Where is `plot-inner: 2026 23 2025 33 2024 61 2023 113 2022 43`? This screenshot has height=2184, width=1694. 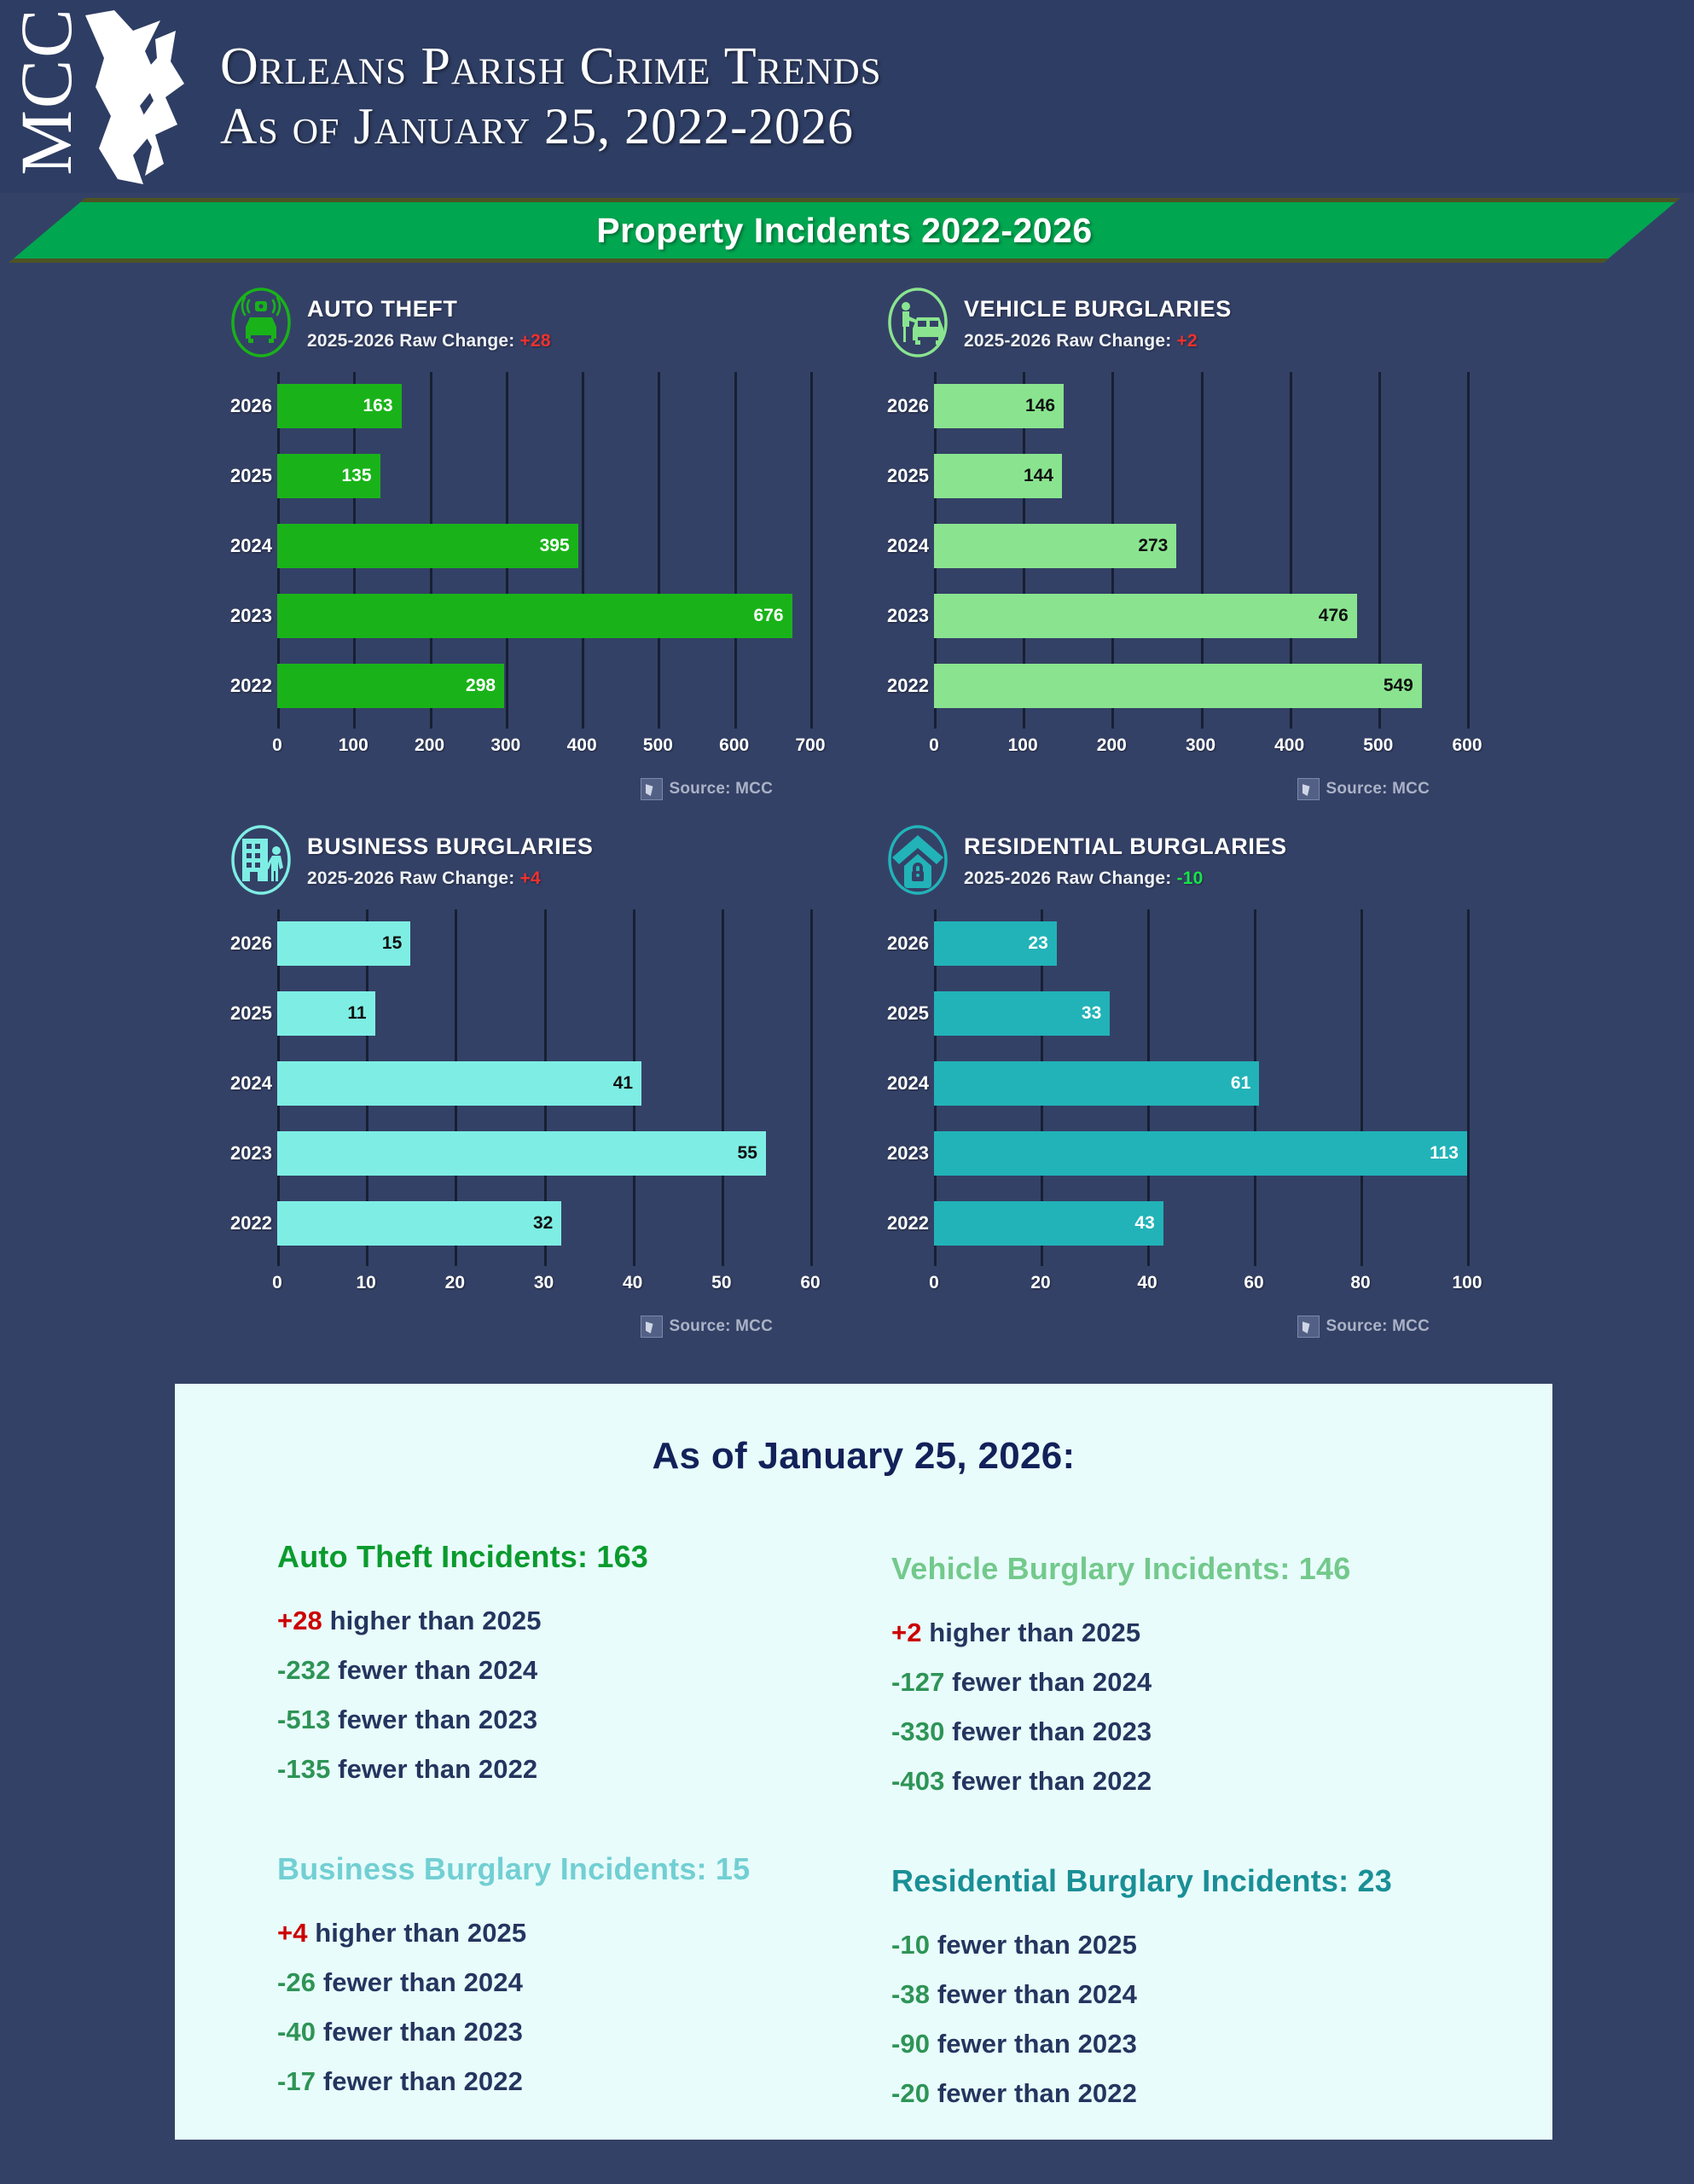
plot-inner: 2026 23 2025 33 2024 61 2023 113 2022 43 is located at coordinates (1179, 1088).